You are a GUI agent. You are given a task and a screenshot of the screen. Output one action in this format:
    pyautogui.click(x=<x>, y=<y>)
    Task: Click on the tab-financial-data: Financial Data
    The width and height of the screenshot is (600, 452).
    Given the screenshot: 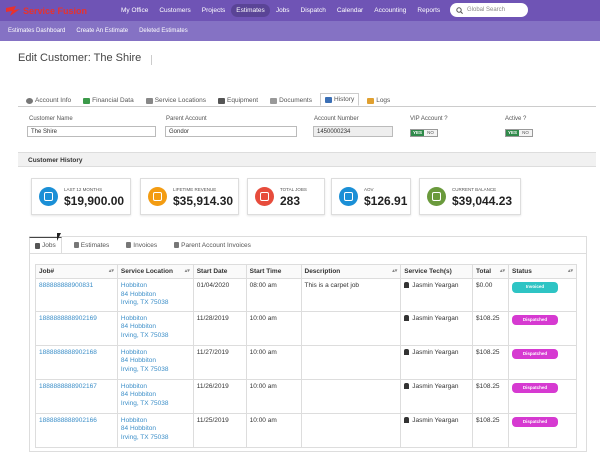 What is the action you would take?
    pyautogui.click(x=108, y=101)
    